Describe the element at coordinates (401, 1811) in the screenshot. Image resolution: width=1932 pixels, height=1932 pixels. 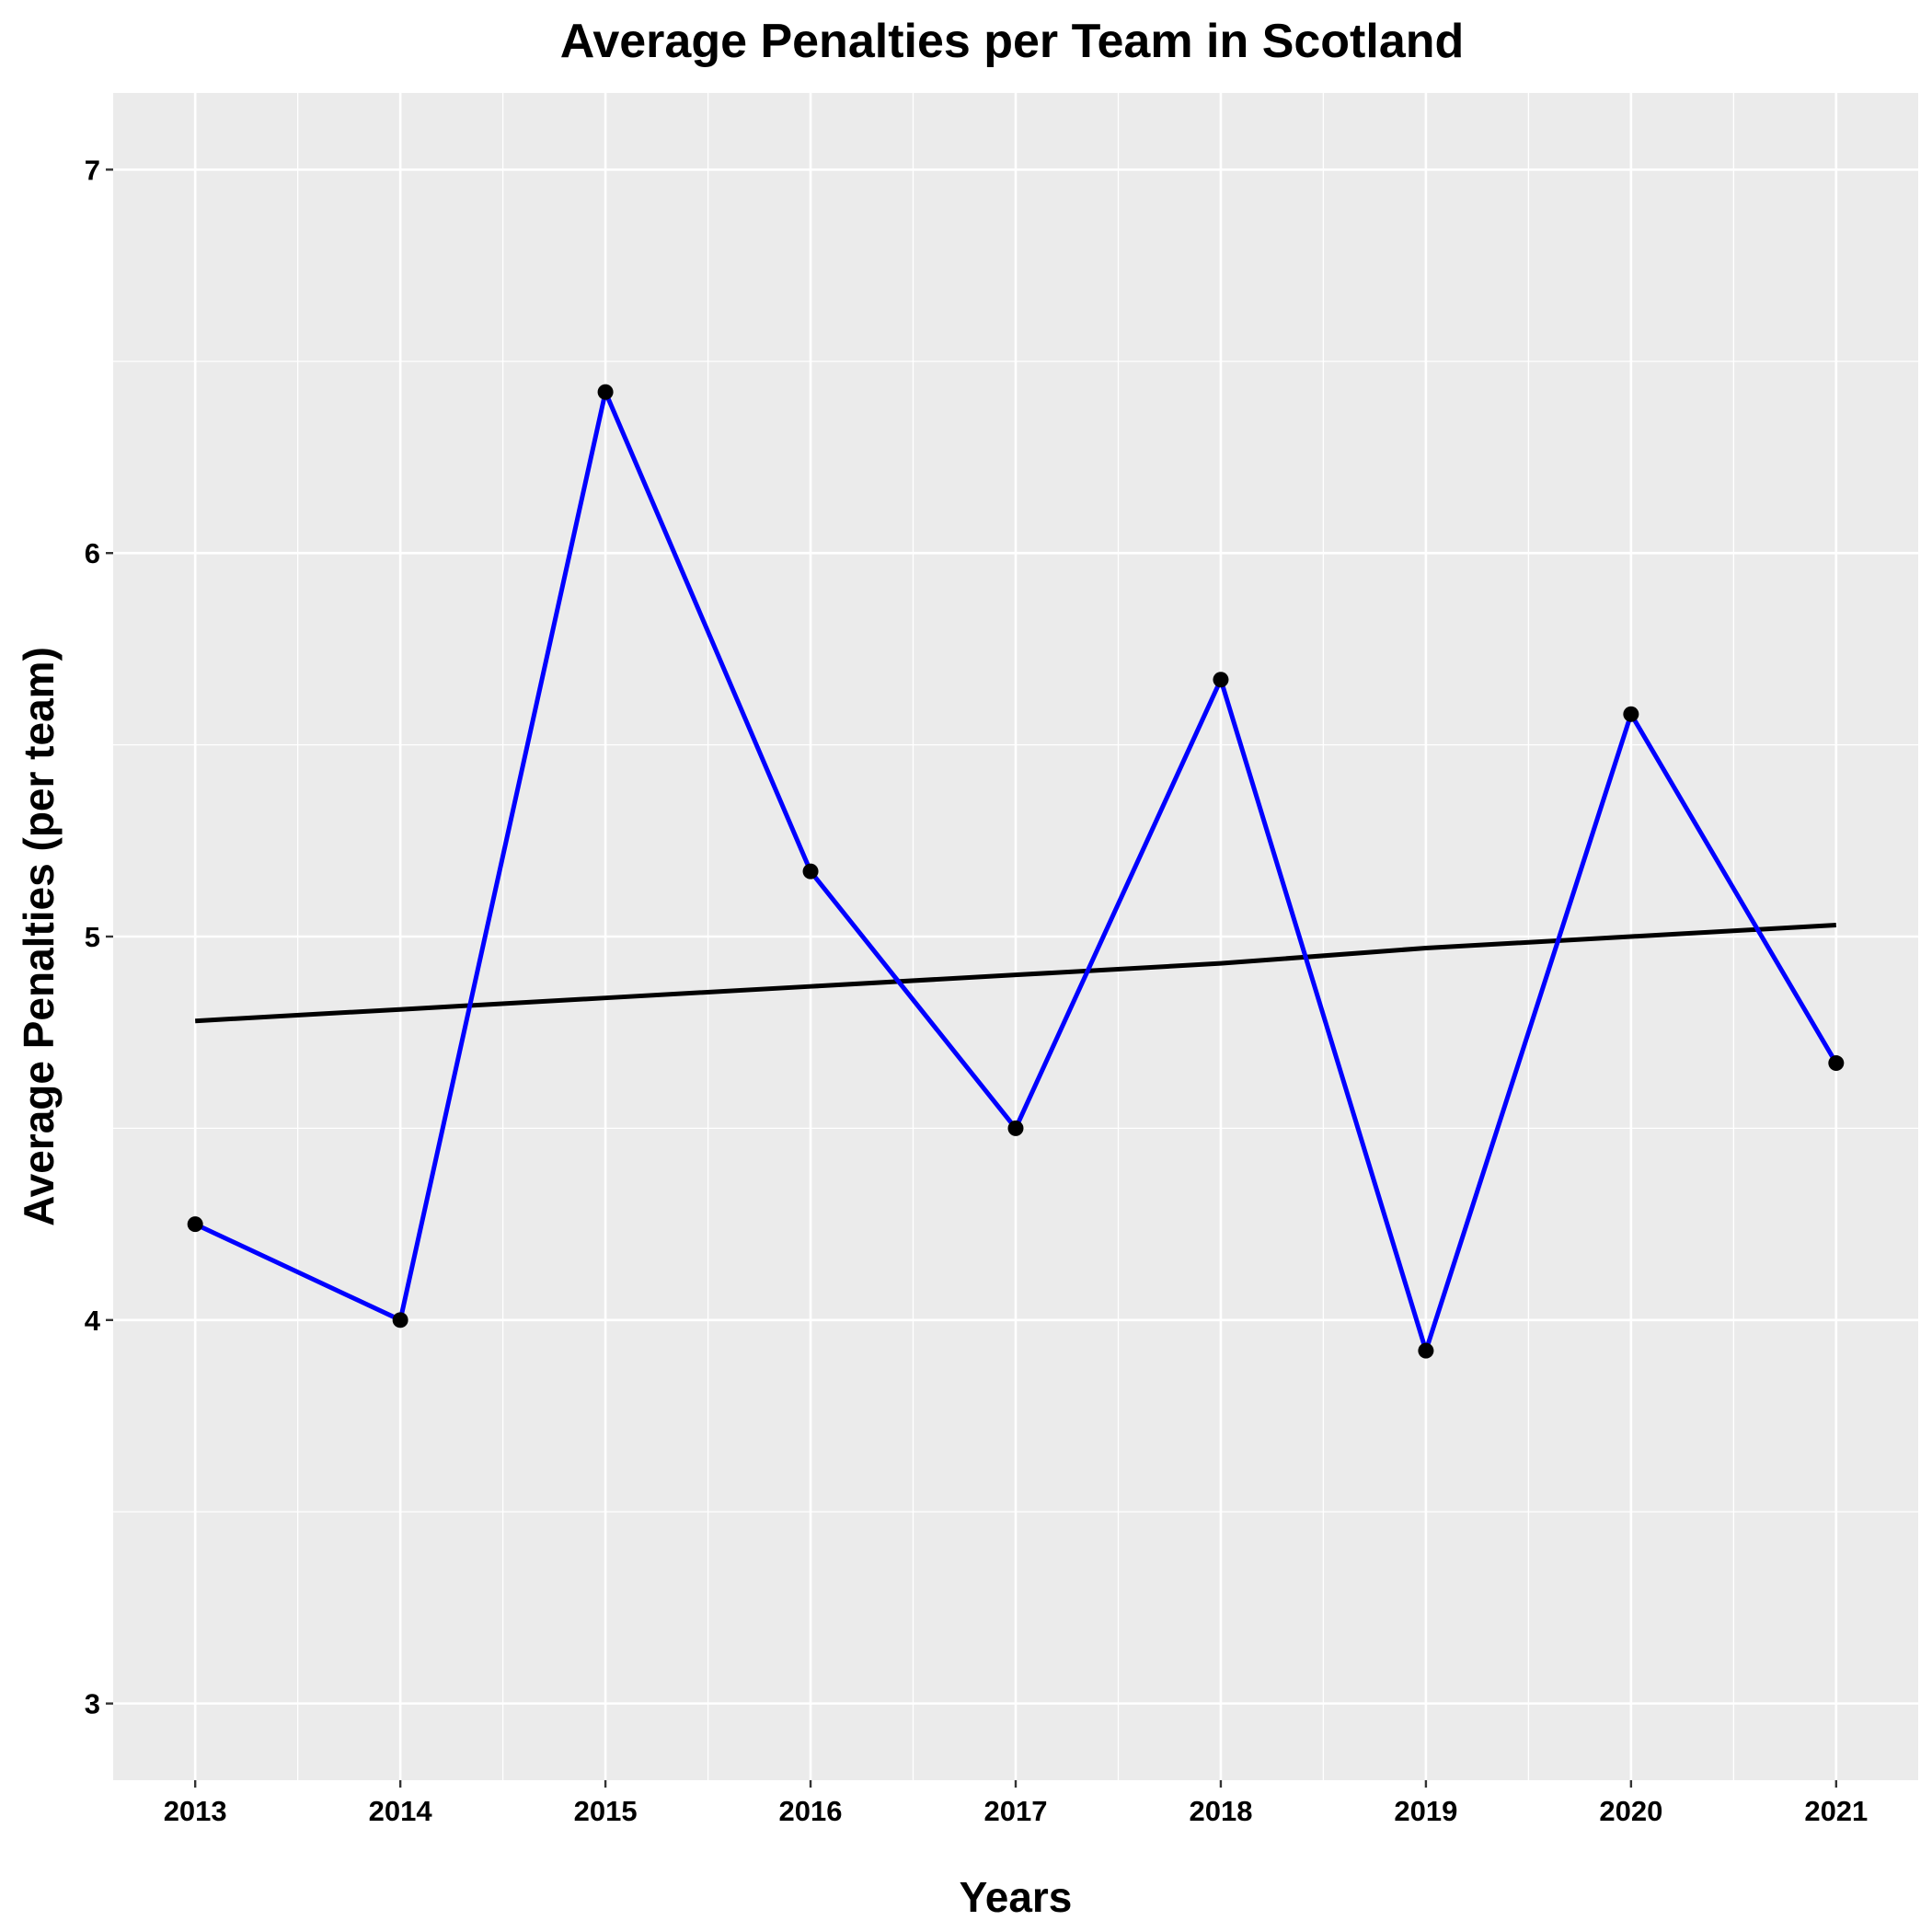
I see `x-tick-label: 2014` at that location.